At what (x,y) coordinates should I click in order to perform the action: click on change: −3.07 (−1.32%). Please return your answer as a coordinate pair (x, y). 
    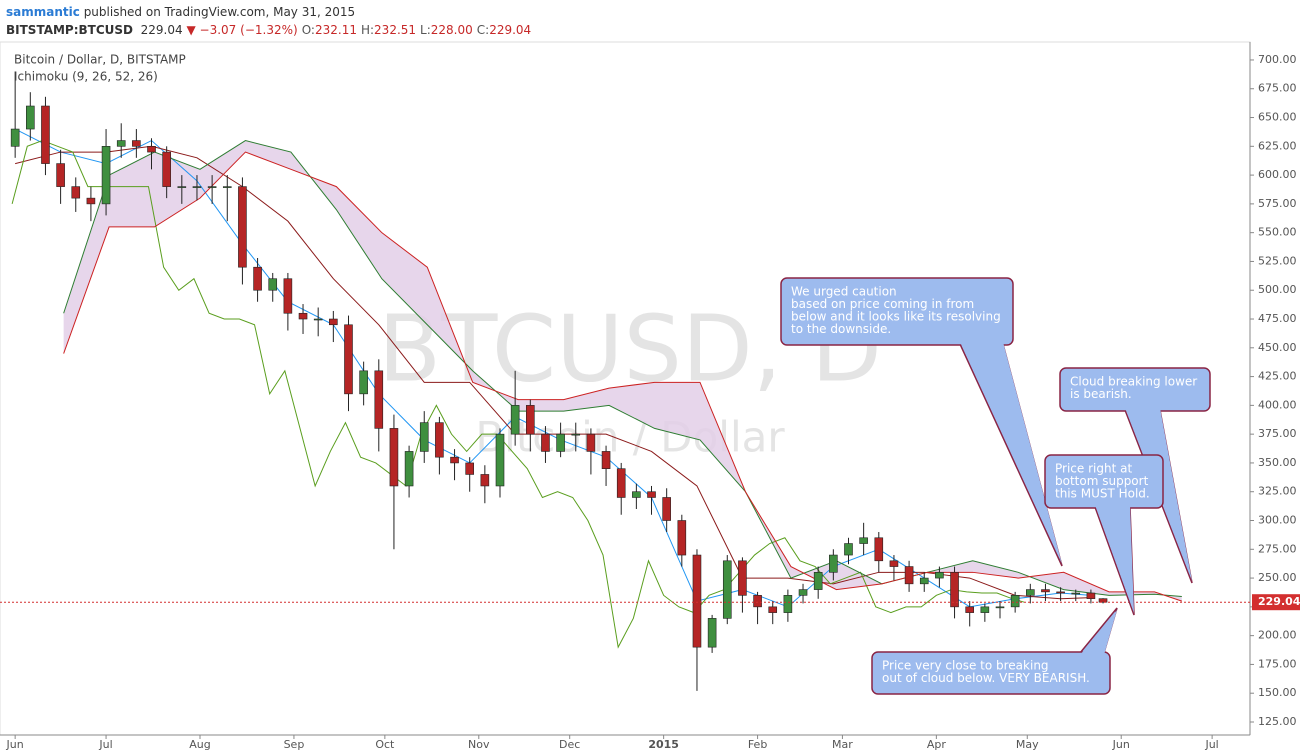
    Looking at the image, I should click on (248, 30).